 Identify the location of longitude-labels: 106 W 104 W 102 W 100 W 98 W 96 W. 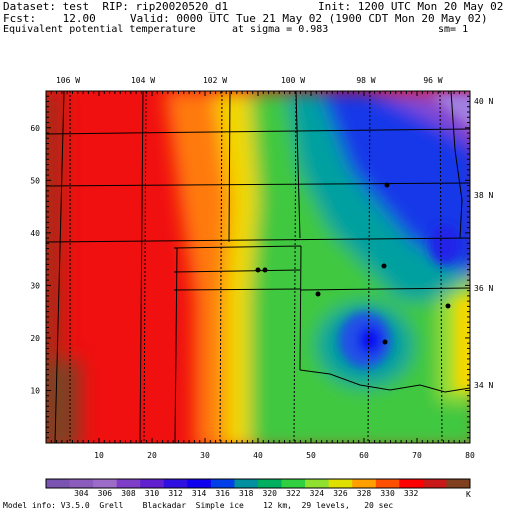
(249, 80).